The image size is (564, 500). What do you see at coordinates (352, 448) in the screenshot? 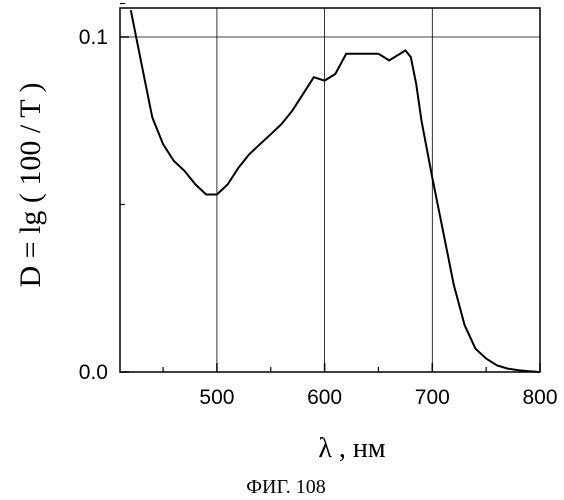
I see `x-axis-title: λ , нм` at bounding box center [352, 448].